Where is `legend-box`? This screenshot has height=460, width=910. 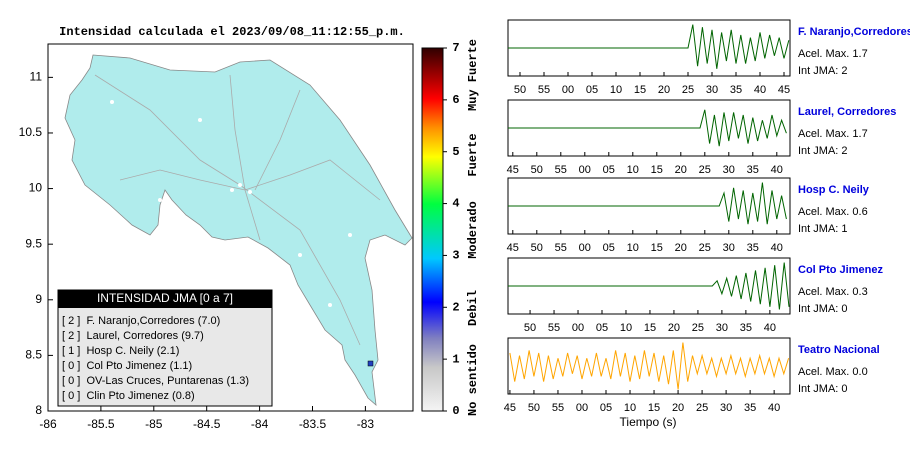
legend-box is located at coordinates (165, 348).